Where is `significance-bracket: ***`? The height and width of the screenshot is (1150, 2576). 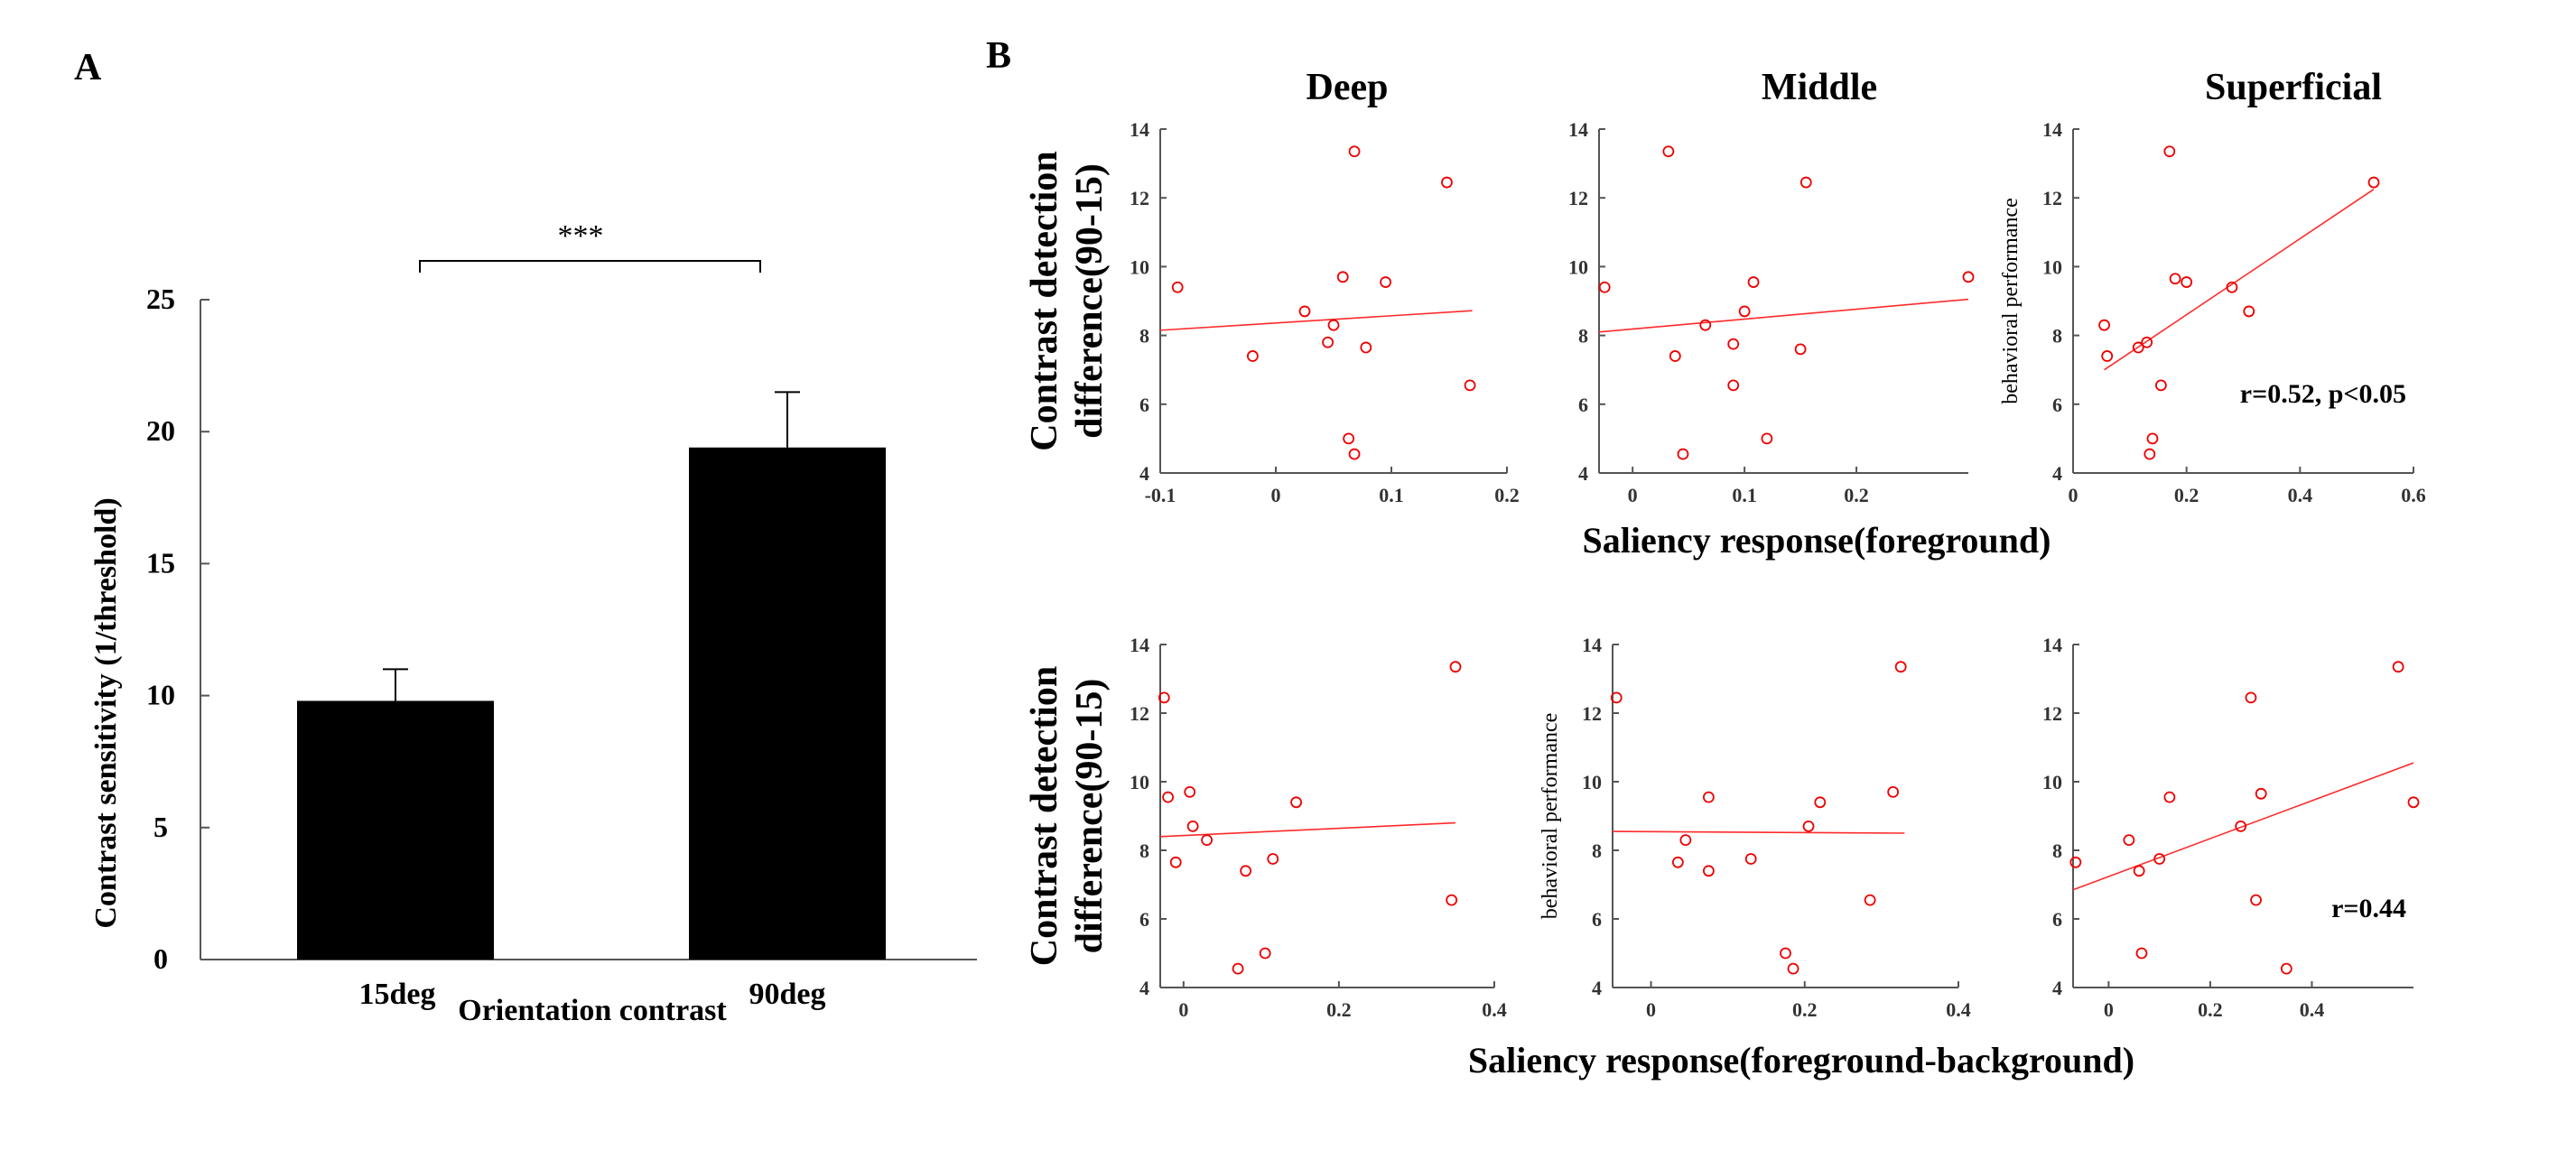
significance-bracket: *** is located at coordinates (590, 246).